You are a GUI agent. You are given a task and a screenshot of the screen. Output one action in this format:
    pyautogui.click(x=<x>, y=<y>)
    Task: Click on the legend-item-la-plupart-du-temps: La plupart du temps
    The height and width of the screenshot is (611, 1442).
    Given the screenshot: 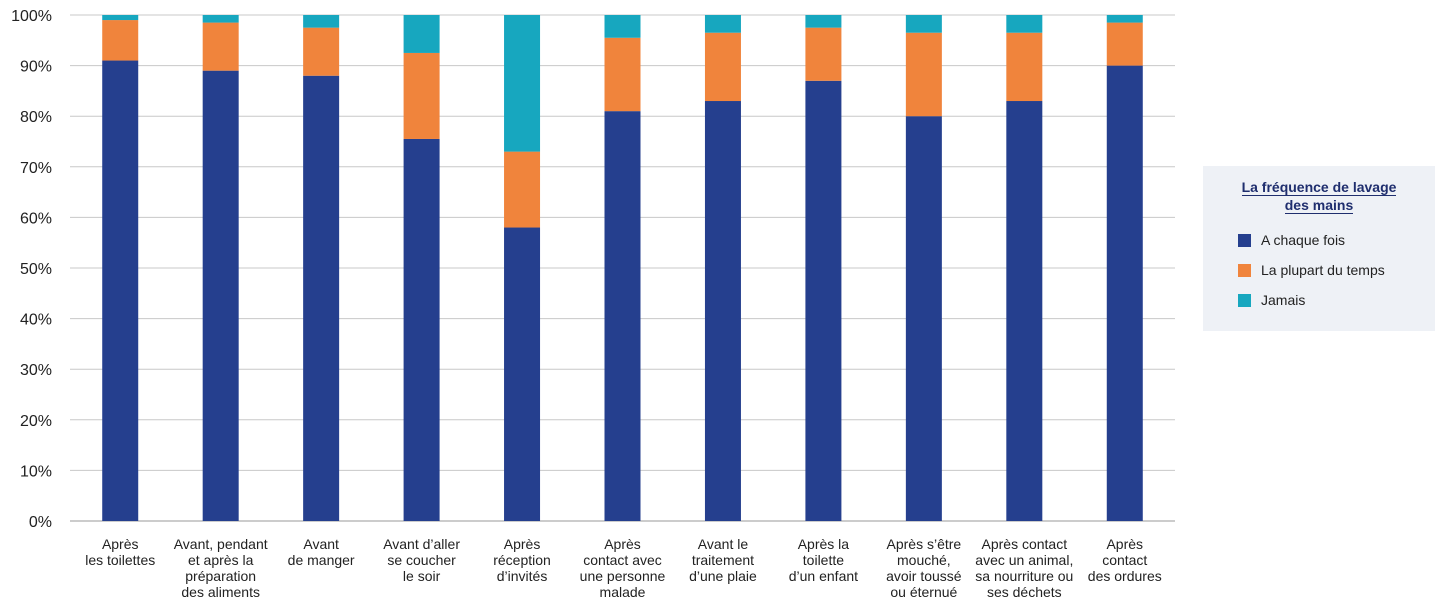 What is the action you would take?
    pyautogui.click(x=1336, y=270)
    